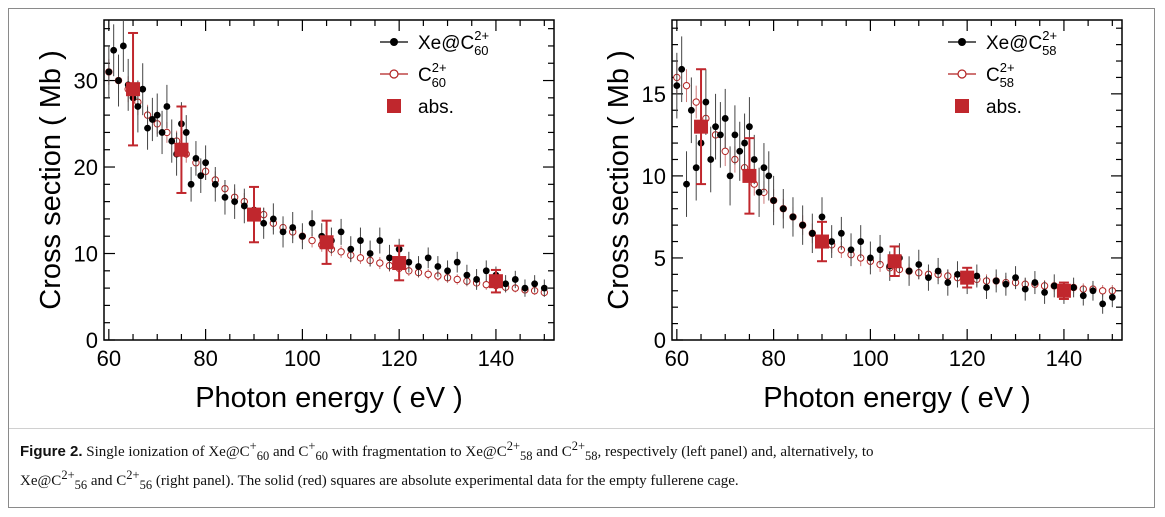 The width and height of the screenshot is (1165, 517). I want to click on y-tick-label: 30, so click(86, 81).